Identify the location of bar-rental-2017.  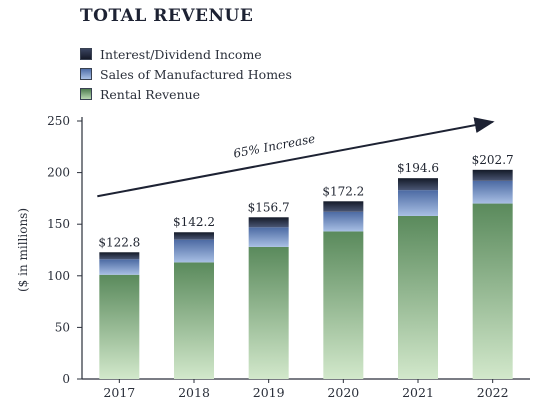
(119, 326).